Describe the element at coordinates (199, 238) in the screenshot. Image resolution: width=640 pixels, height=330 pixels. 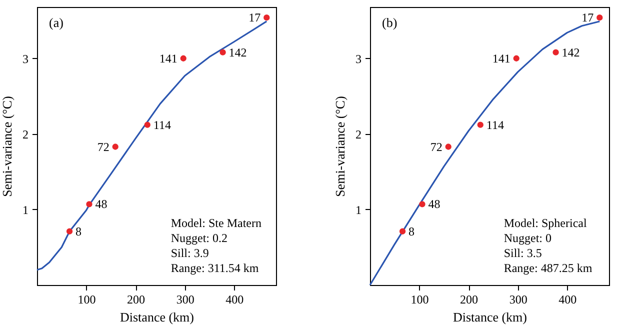
I see `annotation: Nugget: 0.2` at that location.